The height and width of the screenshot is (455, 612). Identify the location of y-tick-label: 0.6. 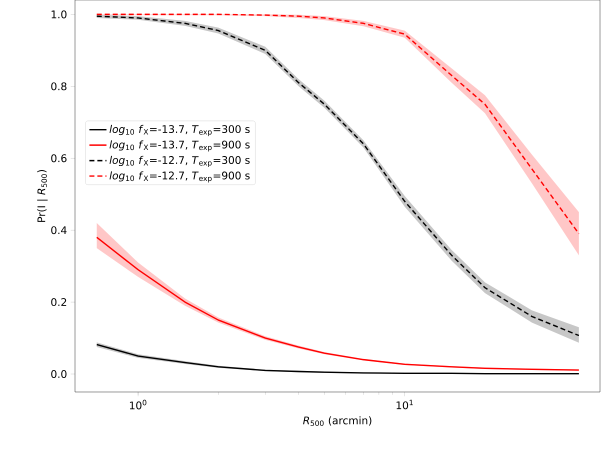
(59, 158).